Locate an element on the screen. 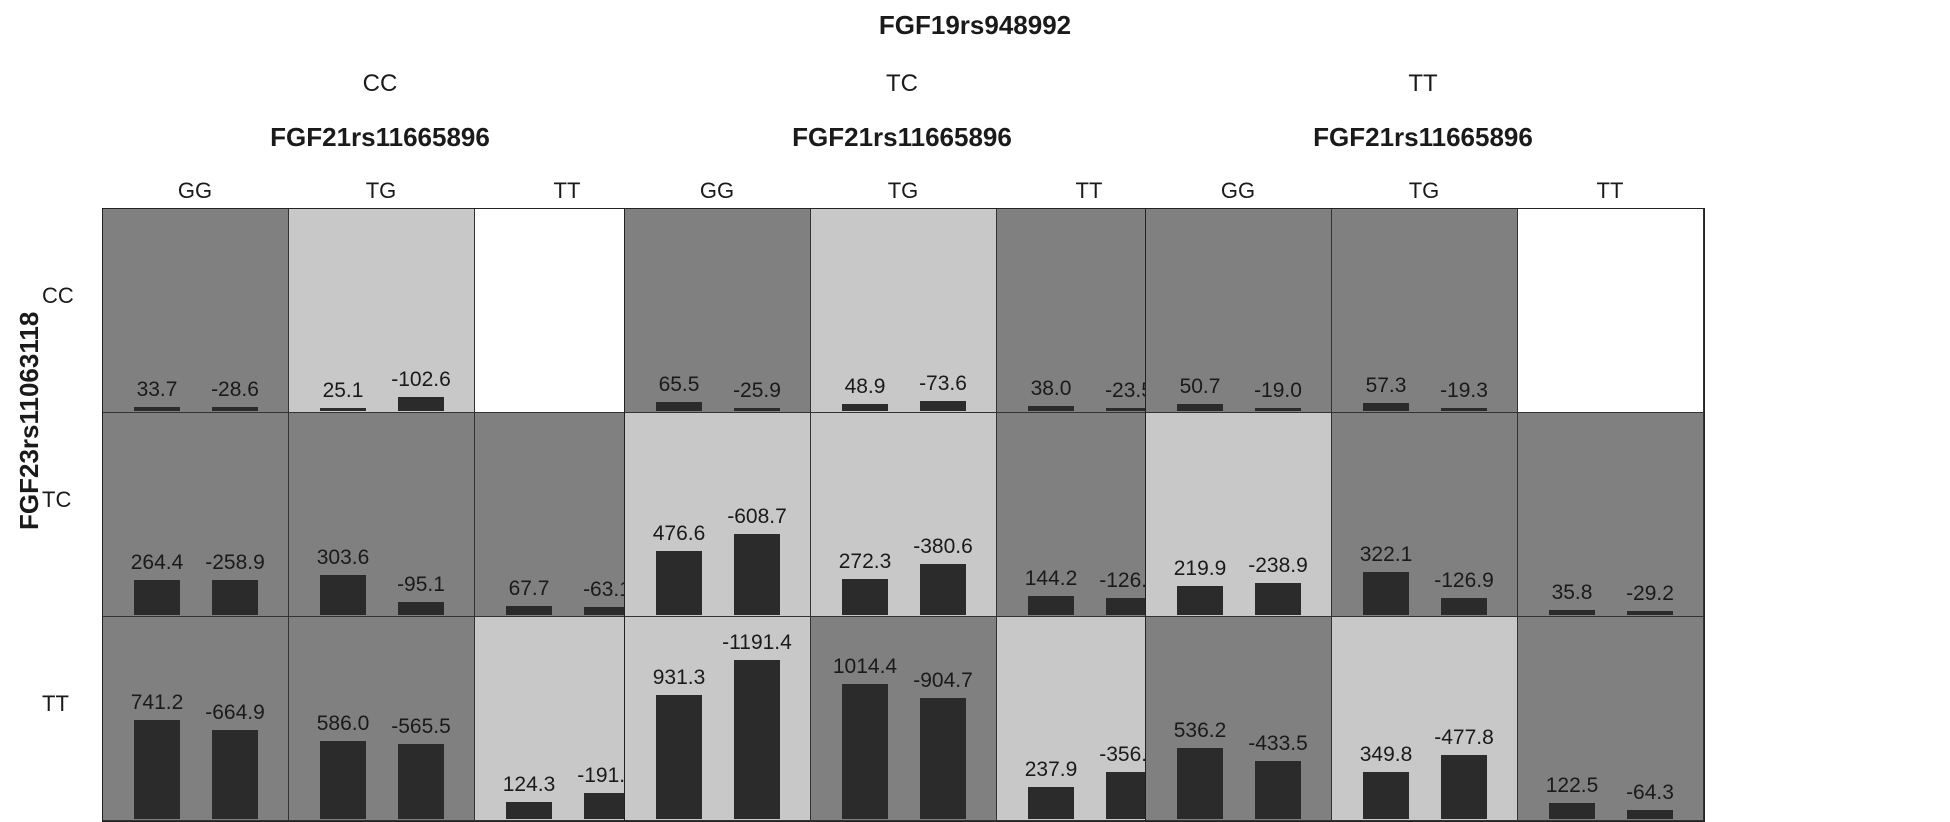  grid-cell: 35.8 -29.2 is located at coordinates (1611, 515).